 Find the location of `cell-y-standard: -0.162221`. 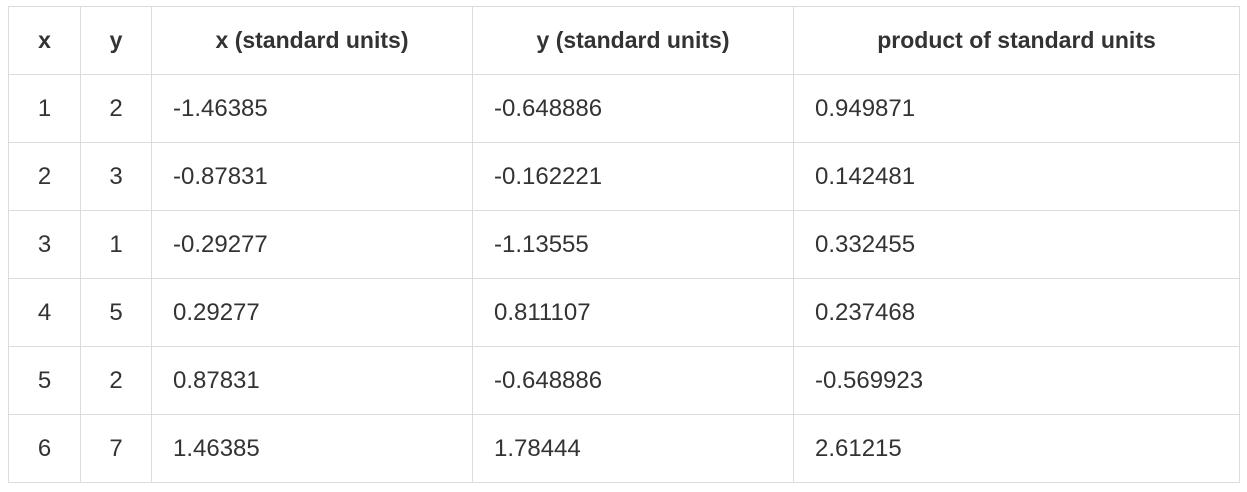

cell-y-standard: -0.162221 is located at coordinates (633, 176).